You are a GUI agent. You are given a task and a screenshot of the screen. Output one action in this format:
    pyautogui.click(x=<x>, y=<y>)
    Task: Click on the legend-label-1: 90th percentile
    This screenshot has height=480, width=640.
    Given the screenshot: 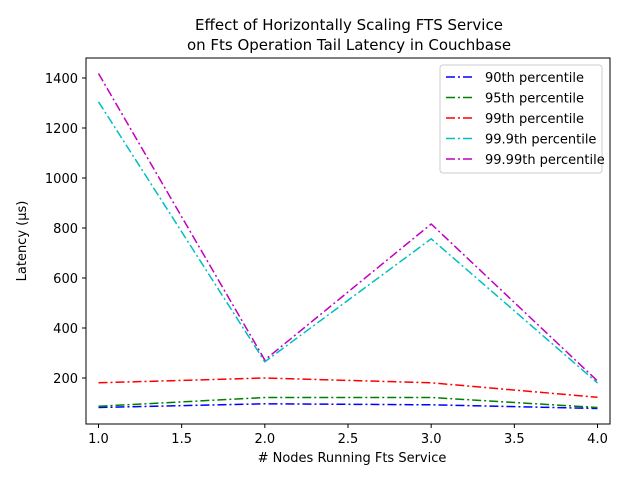 What is the action you would take?
    pyautogui.click(x=534, y=78)
    